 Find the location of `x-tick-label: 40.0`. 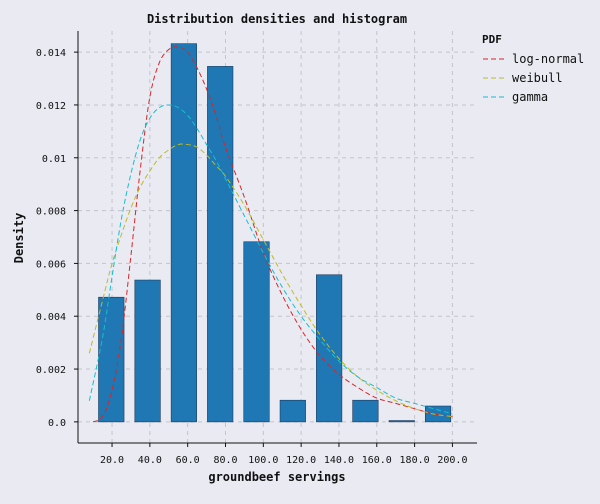

x-tick-label: 40.0 is located at coordinates (150, 460).